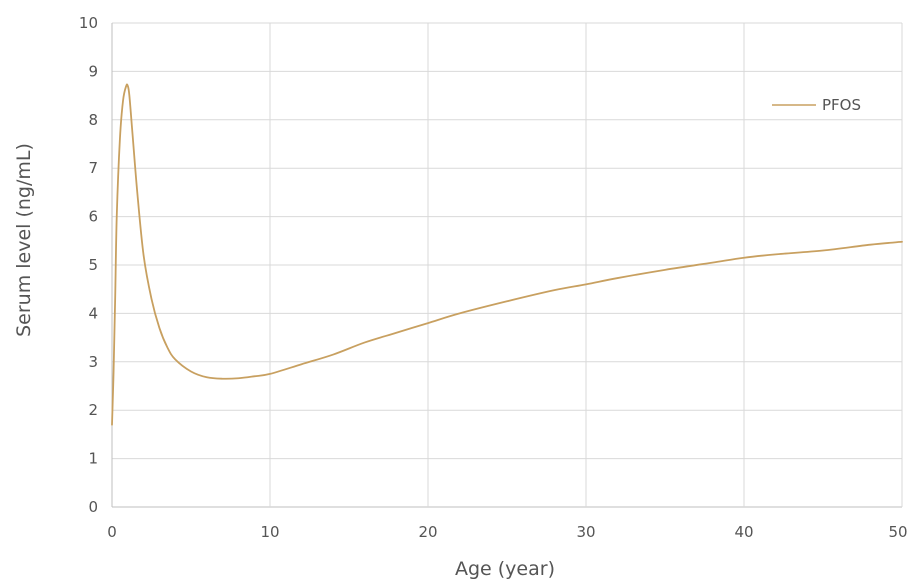 The width and height of the screenshot is (919, 583). What do you see at coordinates (743, 532) in the screenshot?
I see `x-tick-label: 40` at bounding box center [743, 532].